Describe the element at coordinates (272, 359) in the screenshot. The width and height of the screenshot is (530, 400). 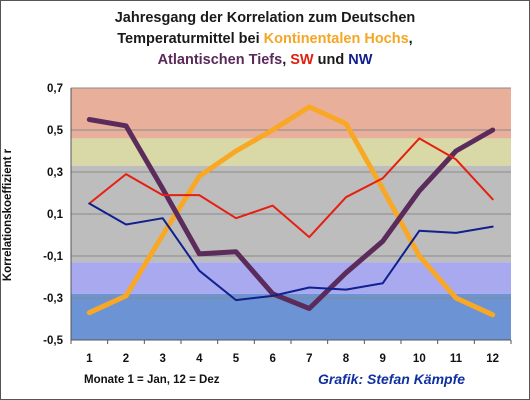
I see `x-tick-label: 6` at that location.